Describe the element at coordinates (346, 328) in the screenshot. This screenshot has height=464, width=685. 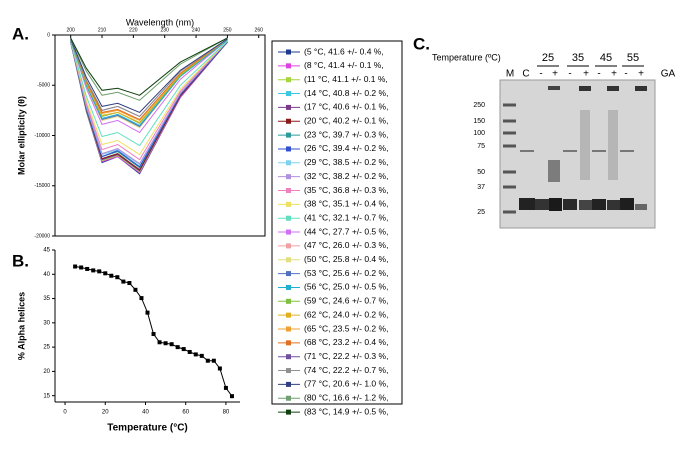
I see `legend-label: (65 °C, 23.5 +/- 0.2 %,` at that location.